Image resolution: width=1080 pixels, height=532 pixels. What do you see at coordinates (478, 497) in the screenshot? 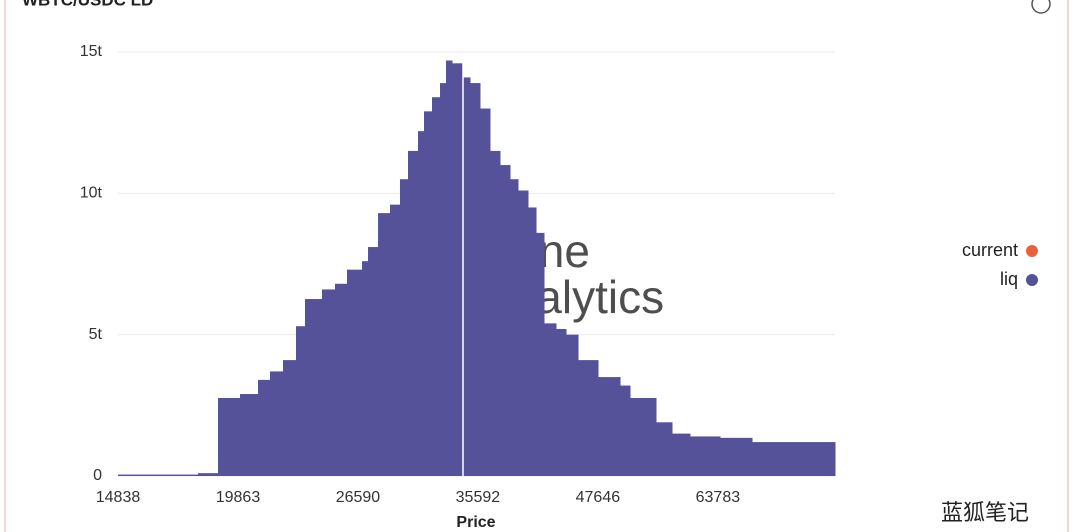
I see `x-tick-label: 35592` at bounding box center [478, 497].